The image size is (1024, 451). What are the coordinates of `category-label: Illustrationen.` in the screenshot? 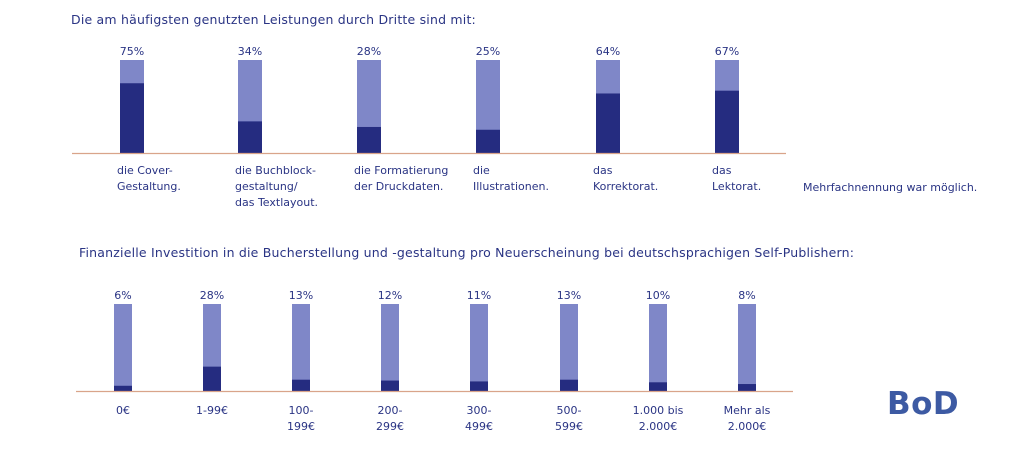 It's located at (511, 186).